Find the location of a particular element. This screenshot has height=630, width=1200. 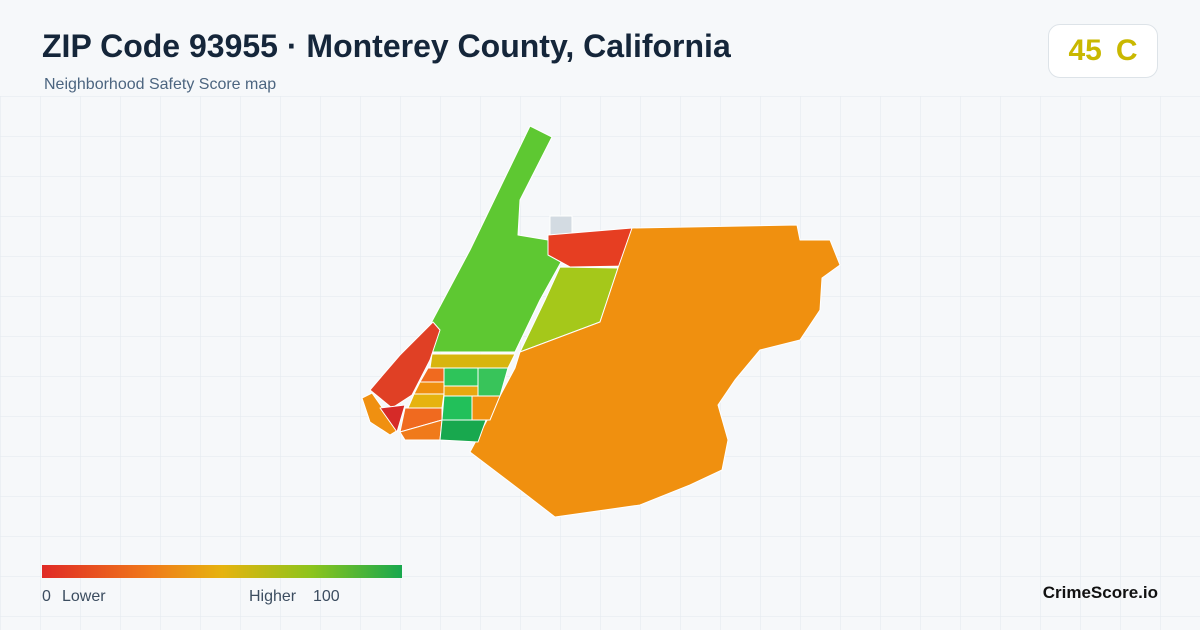

score-grade: C is located at coordinates (1126, 50).